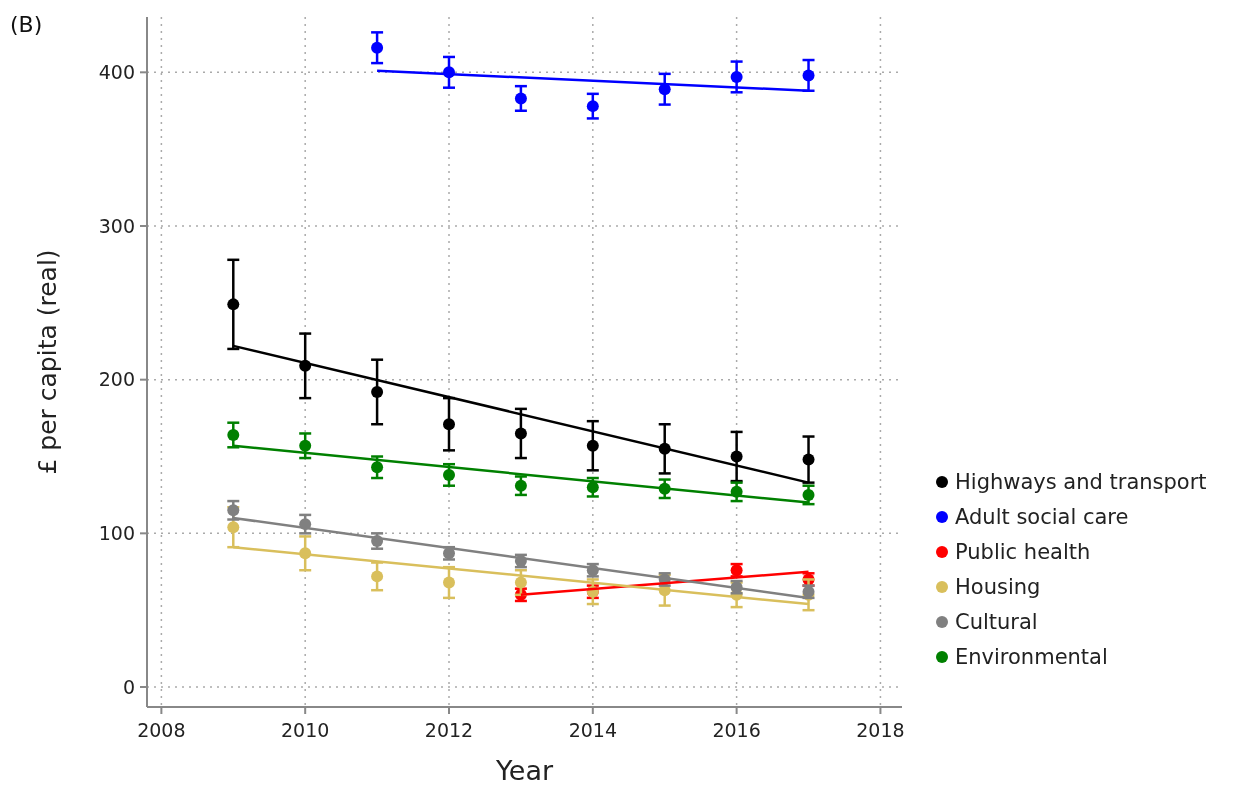 Image resolution: width=1248 pixels, height=787 pixels. Describe the element at coordinates (116, 71) in the screenshot. I see `y-tick-label: 400` at that location.